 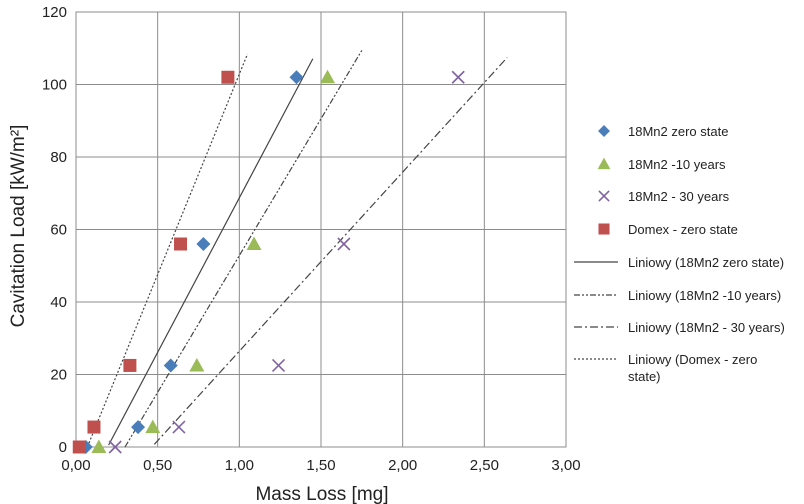 What do you see at coordinates (706, 262) in the screenshot?
I see `legend-label: Liniowy (18Mn2 zero state)` at bounding box center [706, 262].